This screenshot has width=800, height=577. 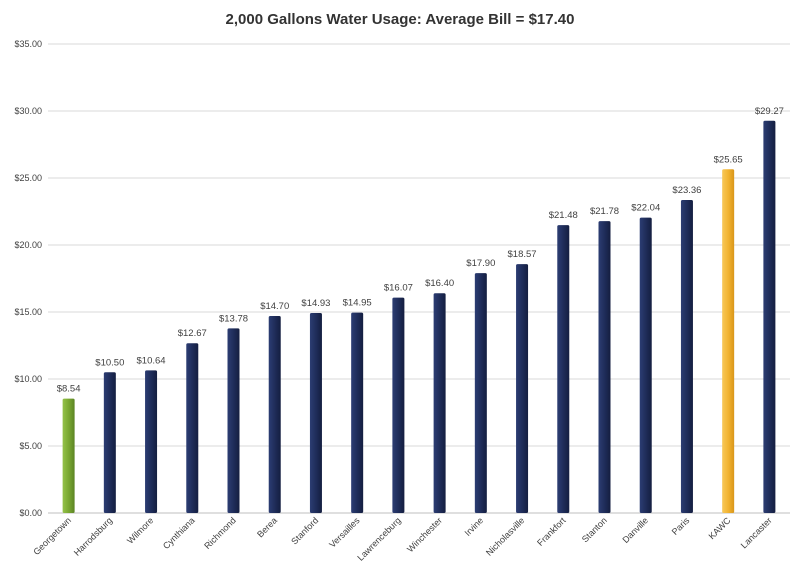 What do you see at coordinates (52, 536) in the screenshot?
I see `category-label-georgetown: Georgetown` at bounding box center [52, 536].